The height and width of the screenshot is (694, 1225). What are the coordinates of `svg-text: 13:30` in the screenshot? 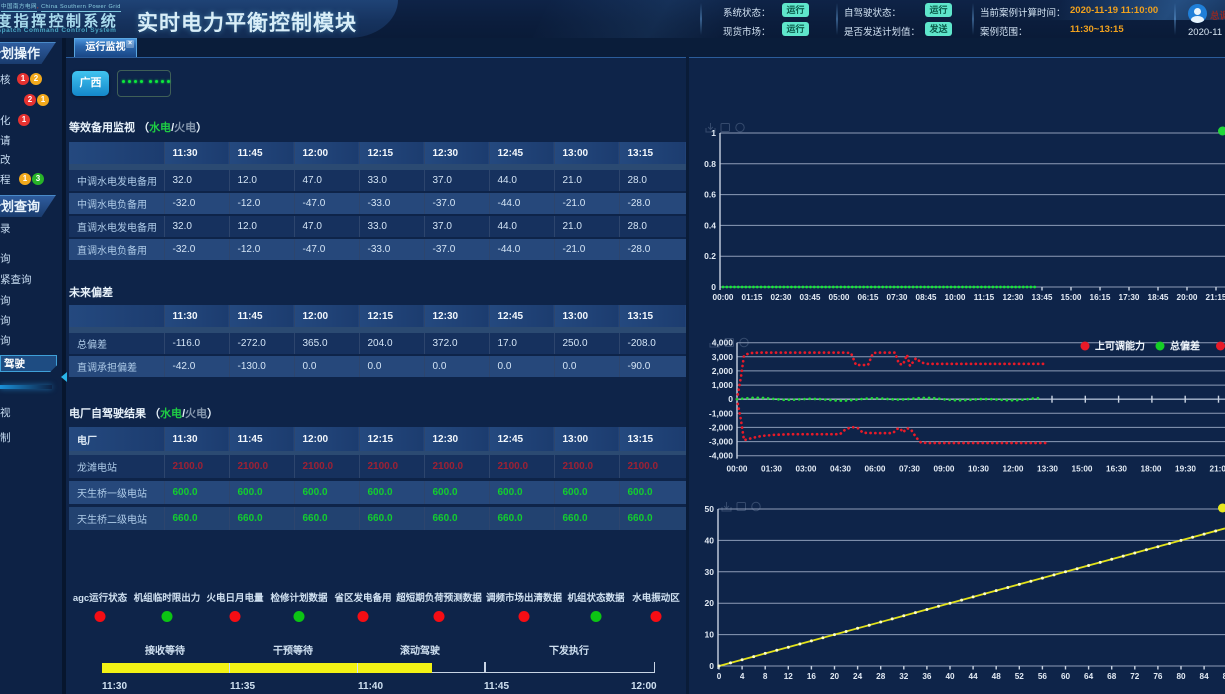 It's located at (1047, 469).